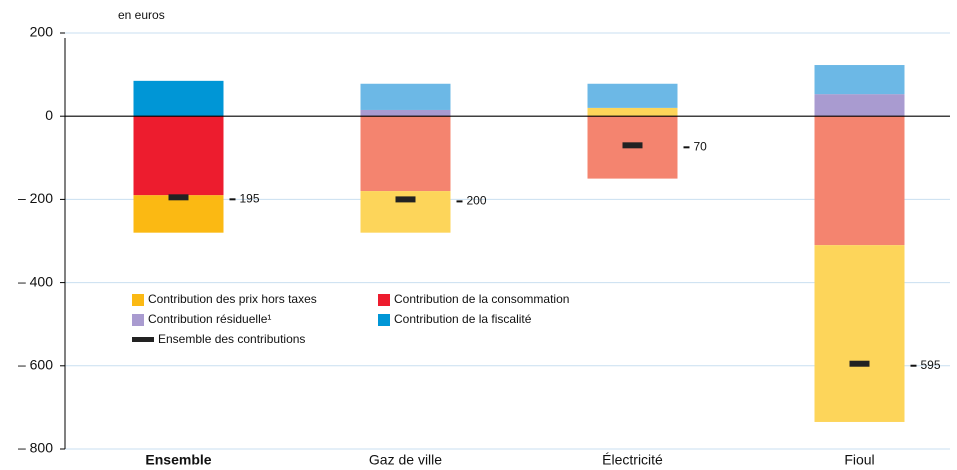  Describe the element at coordinates (232, 299) in the screenshot. I see `legend-label: Contribution des prix hors taxes` at that location.